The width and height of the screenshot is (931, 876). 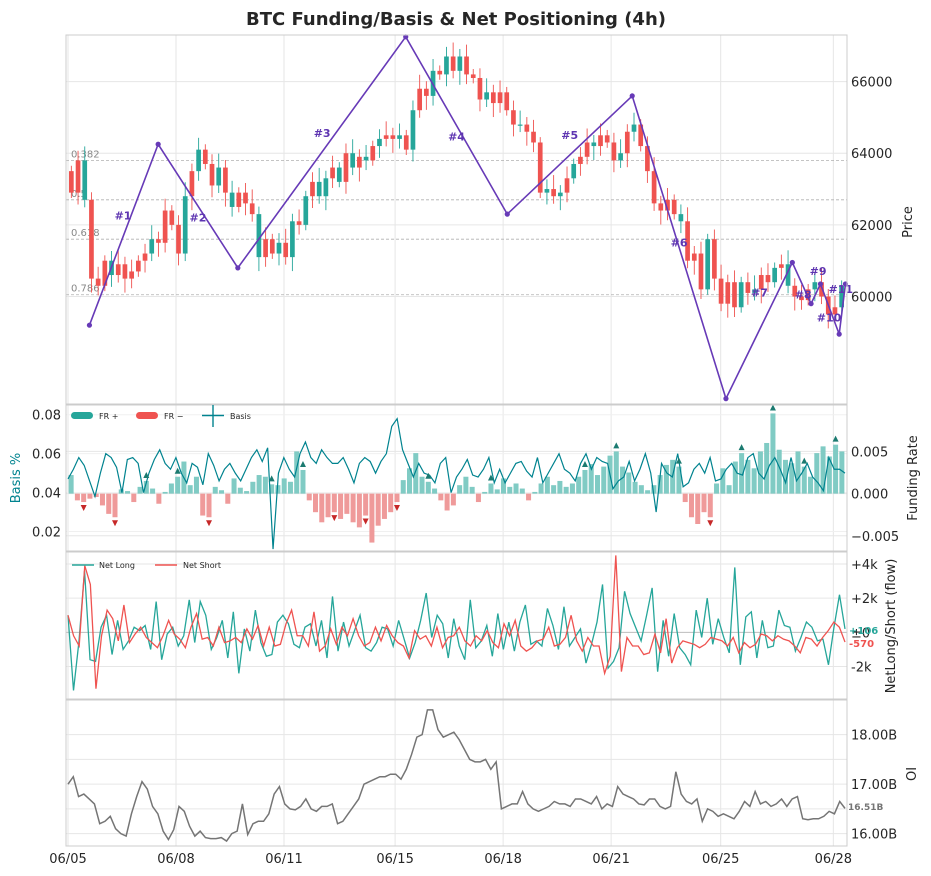 What do you see at coordinates (322, 133) in the screenshot?
I see `zigzag-label: #3` at bounding box center [322, 133].